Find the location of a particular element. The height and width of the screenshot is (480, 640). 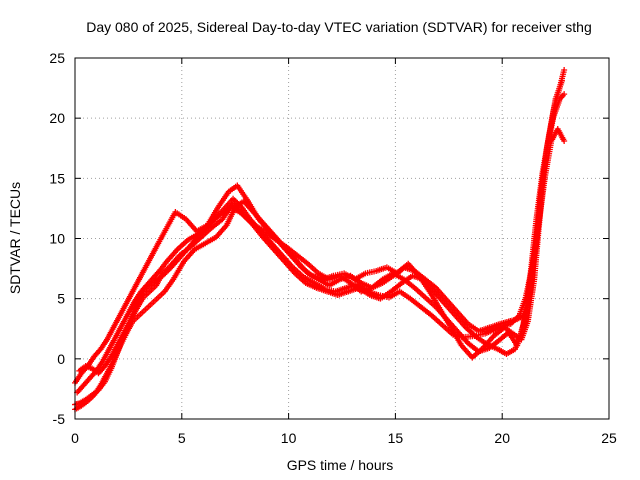

x-tick-label: 0 is located at coordinates (75, 438).